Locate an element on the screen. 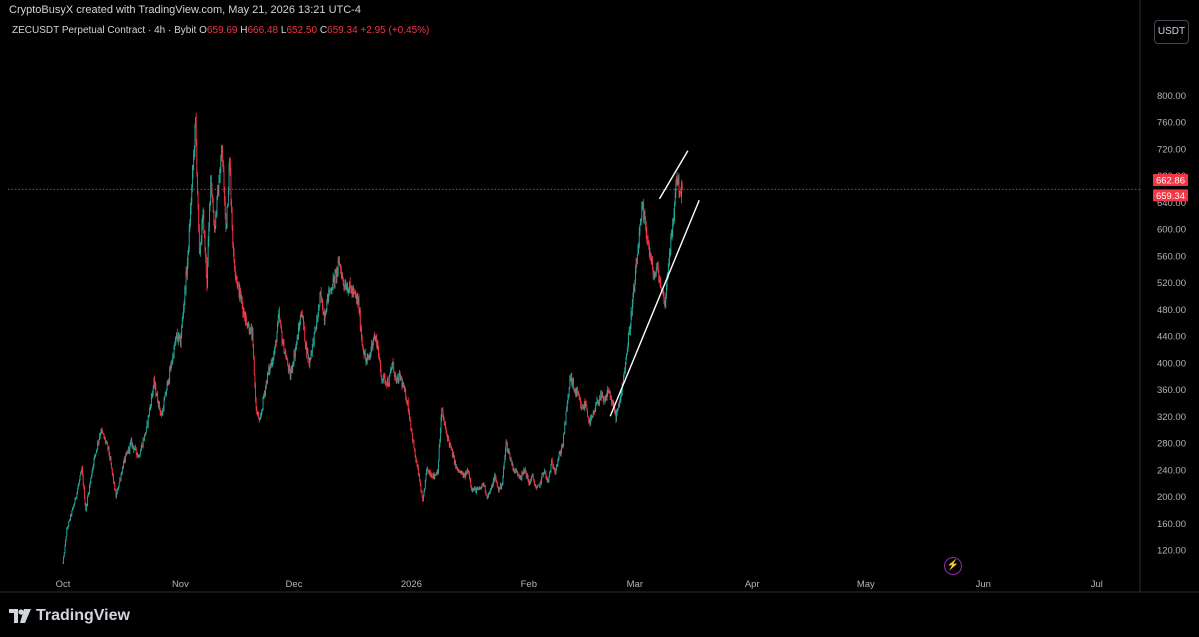  x-tick-label: May is located at coordinates (866, 584).